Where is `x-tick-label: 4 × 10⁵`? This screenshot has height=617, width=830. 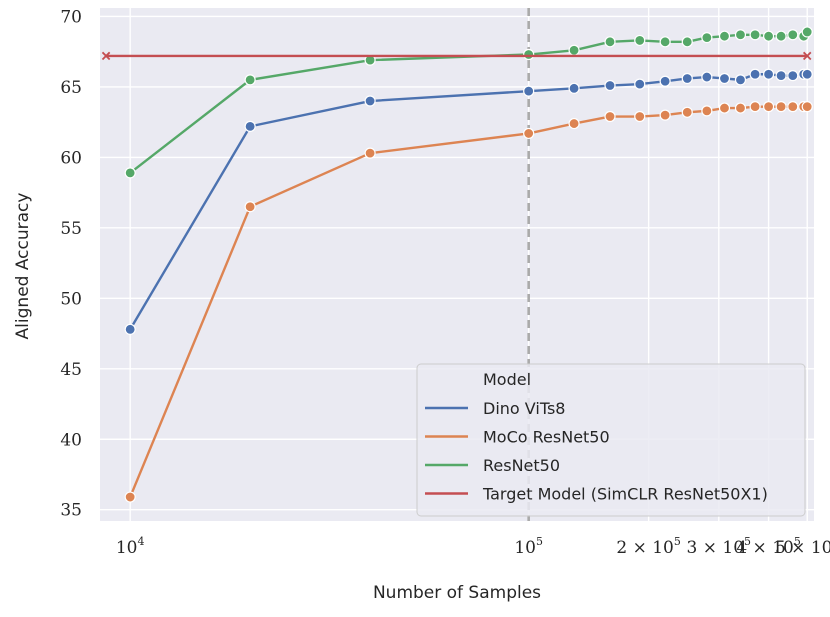 x-tick-label: 4 × 10⁵ is located at coordinates (768, 546).